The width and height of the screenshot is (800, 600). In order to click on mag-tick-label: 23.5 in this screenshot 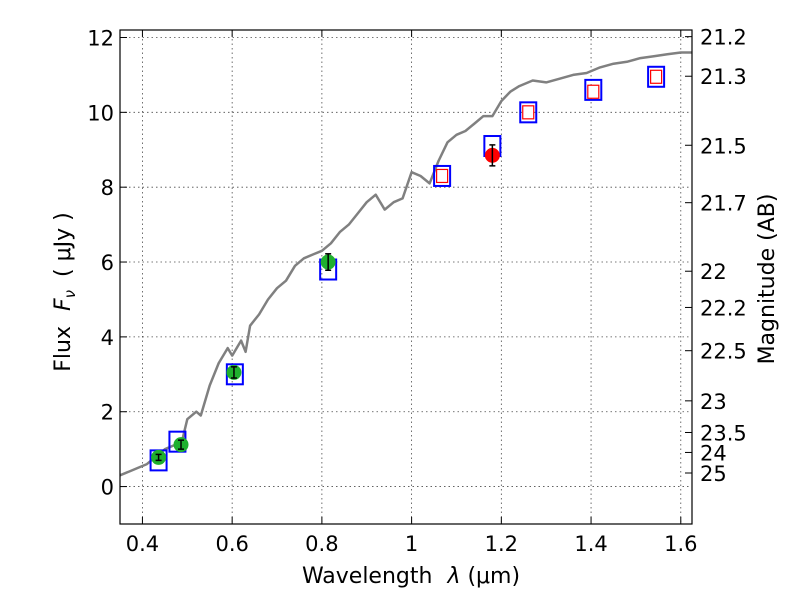, I will do `click(723, 433)`.